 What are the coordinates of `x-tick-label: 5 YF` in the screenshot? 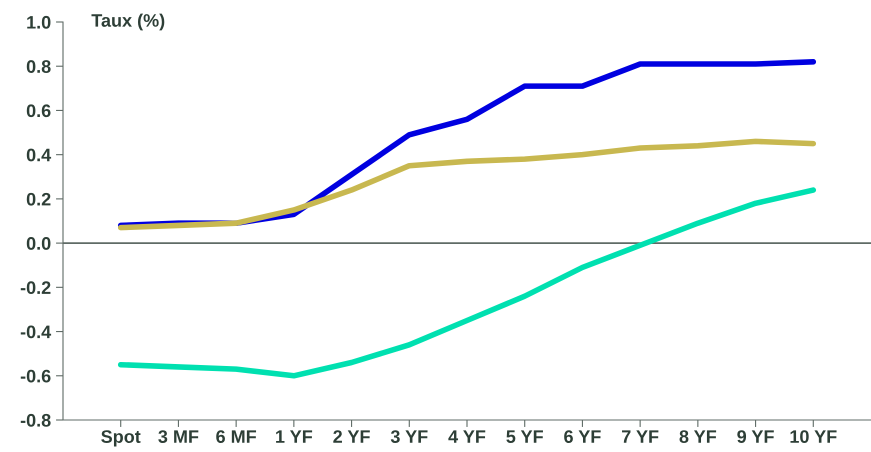 It's located at (524, 436).